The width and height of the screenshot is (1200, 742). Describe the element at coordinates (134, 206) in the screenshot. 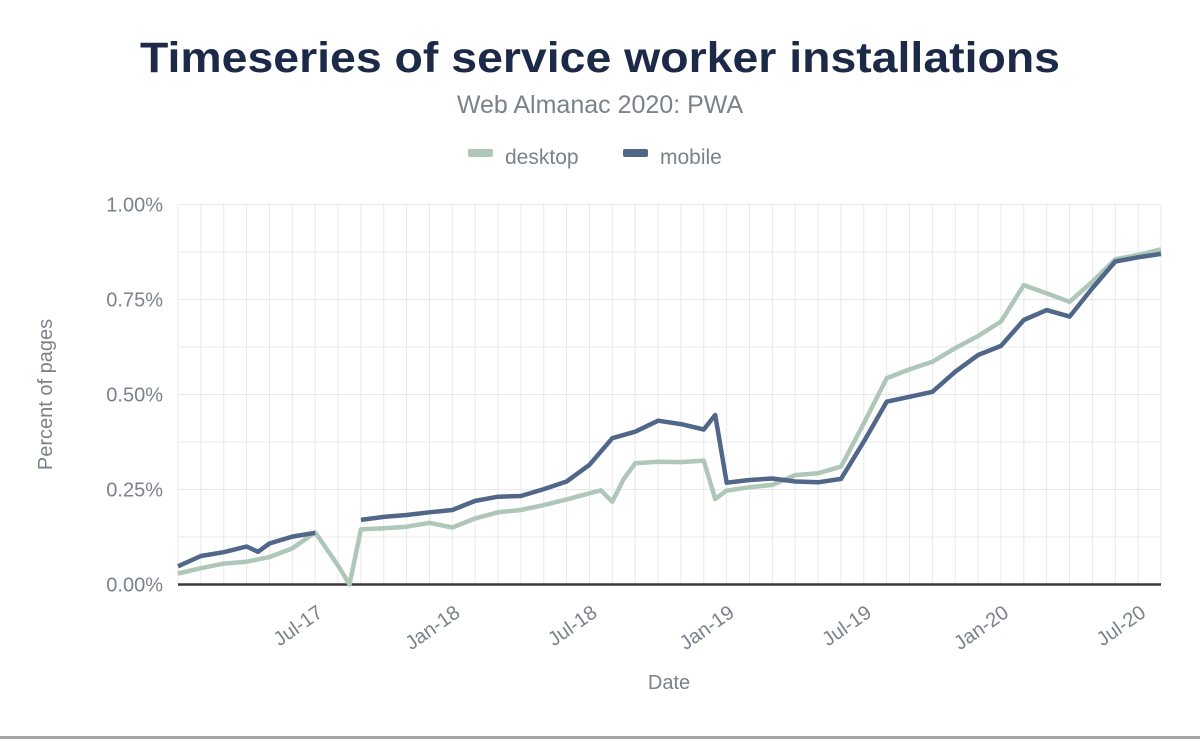

I see `y-tick-label-1.00%: 1.00%` at that location.